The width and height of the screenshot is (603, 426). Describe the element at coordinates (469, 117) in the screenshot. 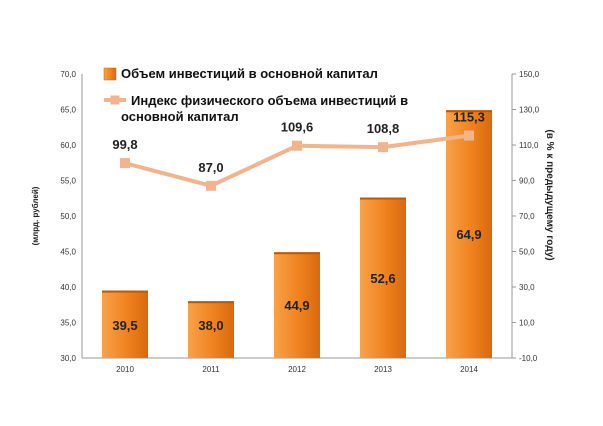

I see `line-value-label: 115,3` at that location.